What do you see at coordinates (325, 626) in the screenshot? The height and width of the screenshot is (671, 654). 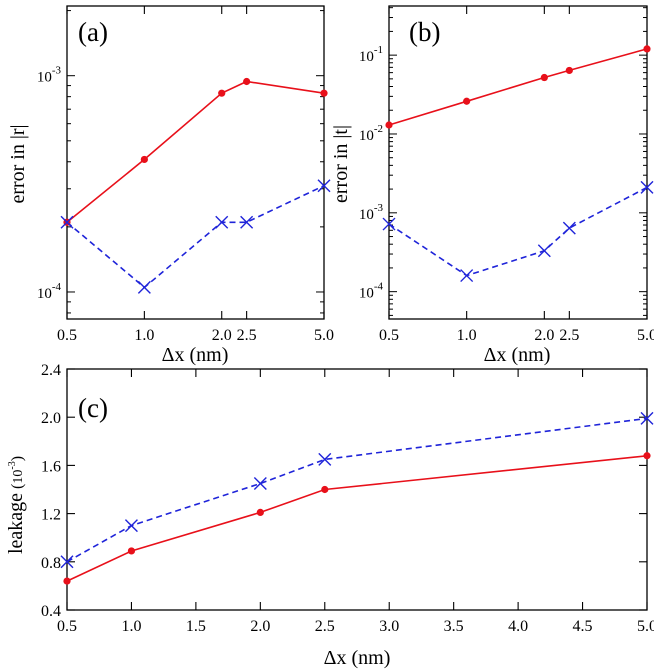 I see `panel-c-x-tick-label: 2.5` at bounding box center [325, 626].